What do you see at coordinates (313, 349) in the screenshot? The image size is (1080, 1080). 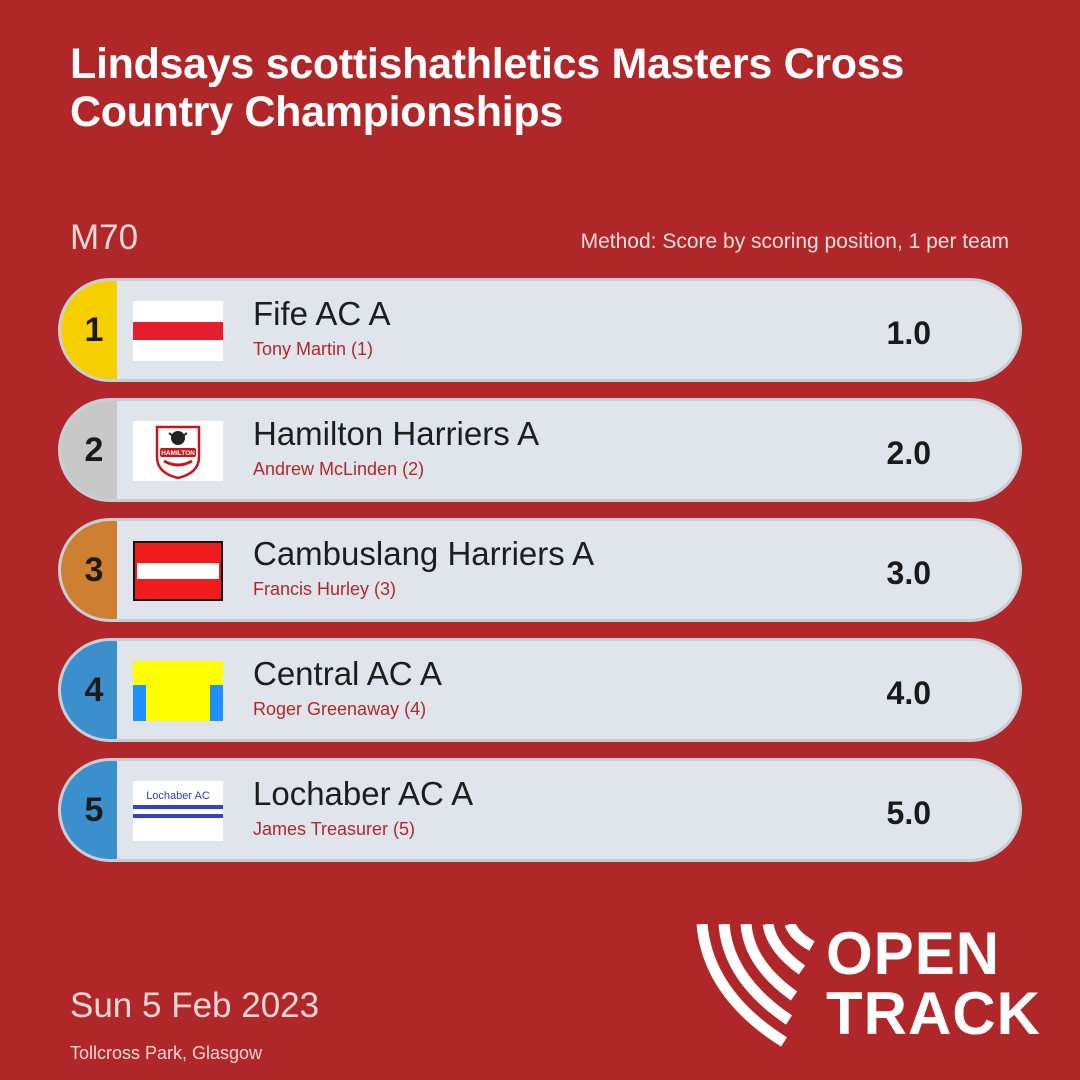 I see `athlete-name: Tony Martin (1)` at bounding box center [313, 349].